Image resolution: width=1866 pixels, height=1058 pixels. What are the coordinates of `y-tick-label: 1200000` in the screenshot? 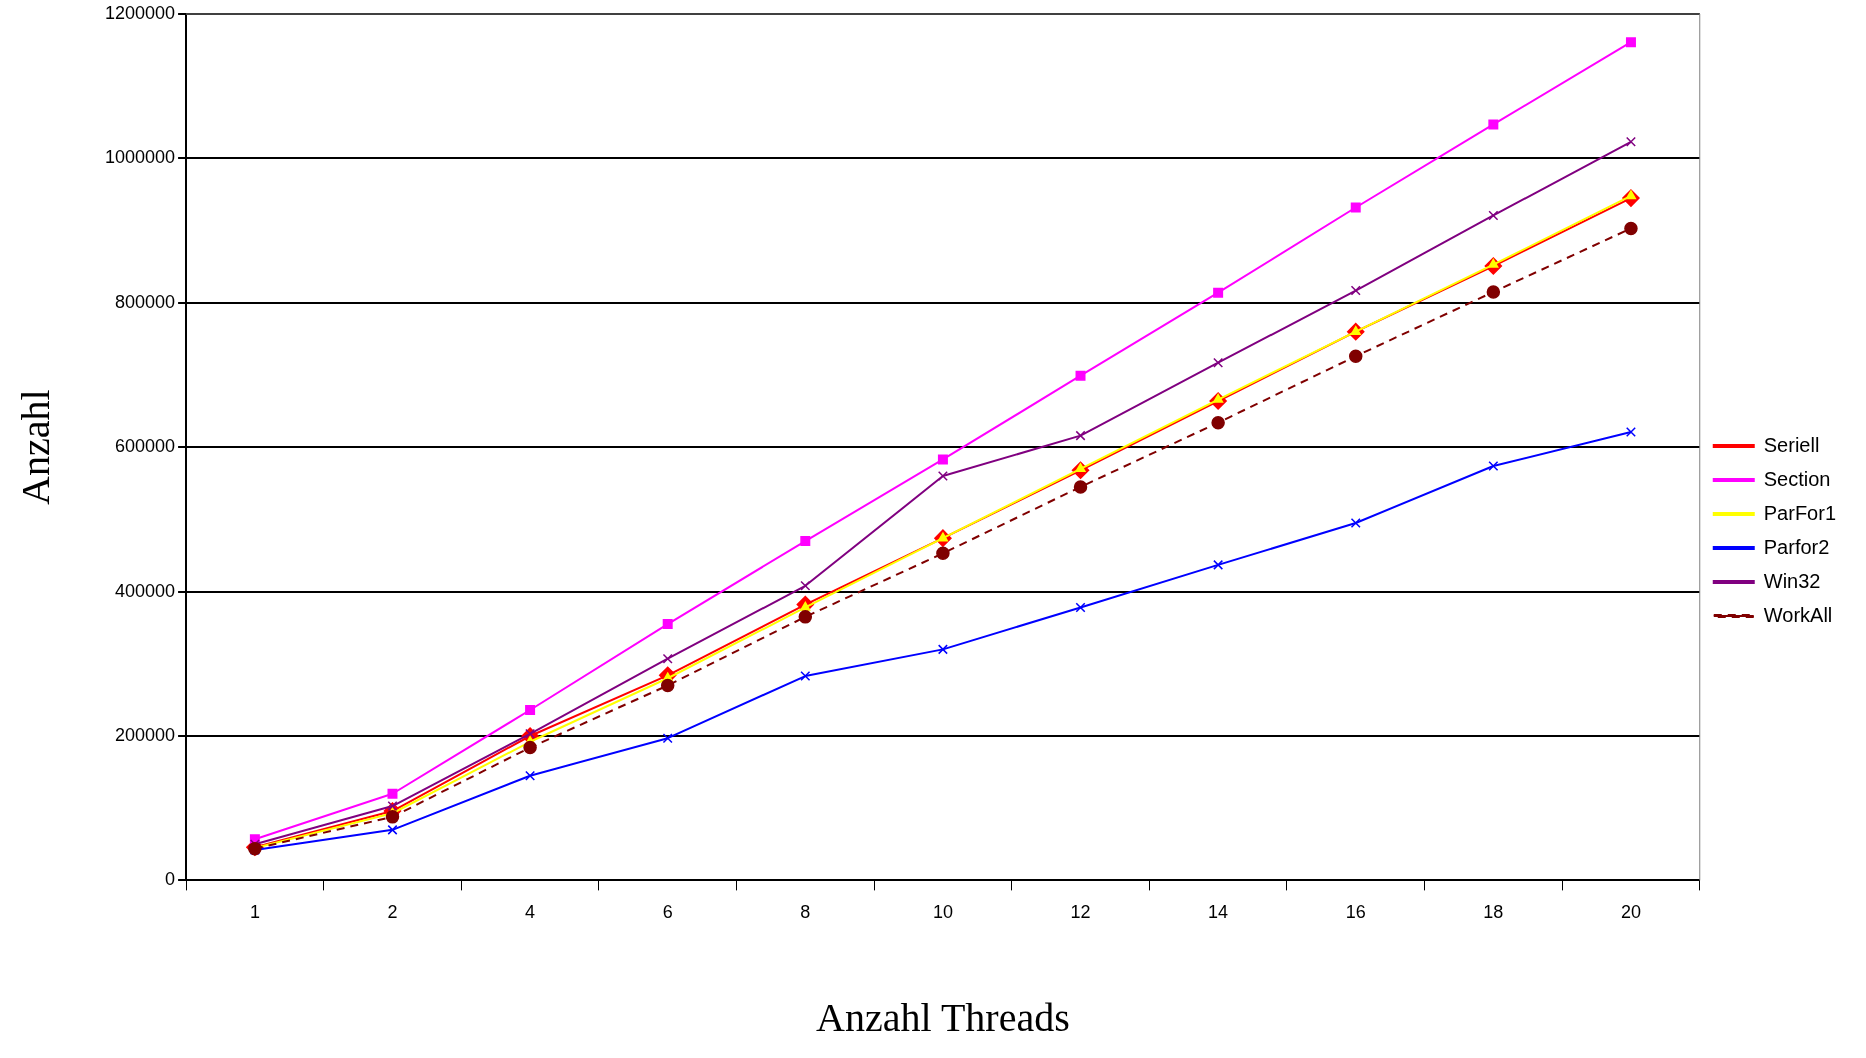 It's located at (140, 12).